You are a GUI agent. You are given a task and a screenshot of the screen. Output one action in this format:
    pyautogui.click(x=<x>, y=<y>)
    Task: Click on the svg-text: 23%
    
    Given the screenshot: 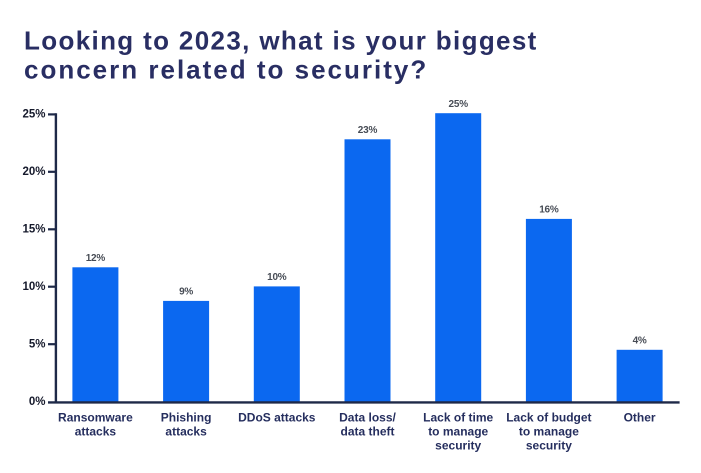 What is the action you would take?
    pyautogui.click(x=368, y=130)
    